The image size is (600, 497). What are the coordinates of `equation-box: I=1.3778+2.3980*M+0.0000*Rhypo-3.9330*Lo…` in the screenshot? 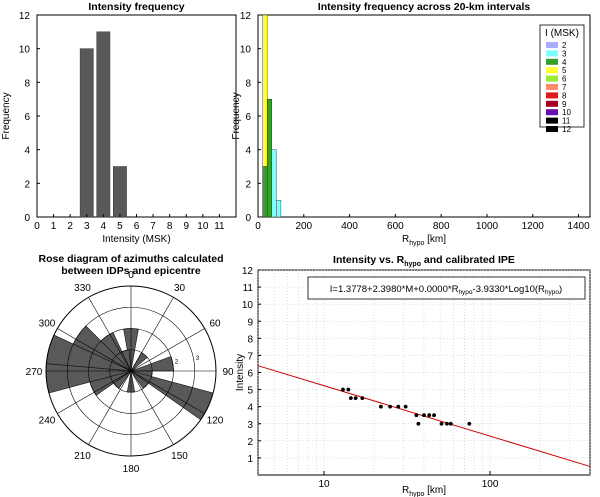 It's located at (446, 288).